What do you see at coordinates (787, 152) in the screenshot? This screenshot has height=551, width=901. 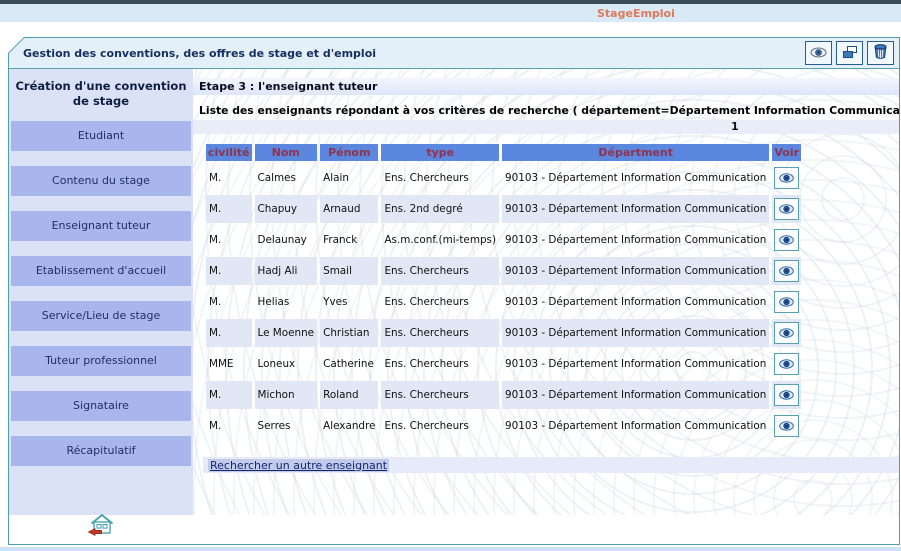 I see `column-header-5: Voir` at bounding box center [787, 152].